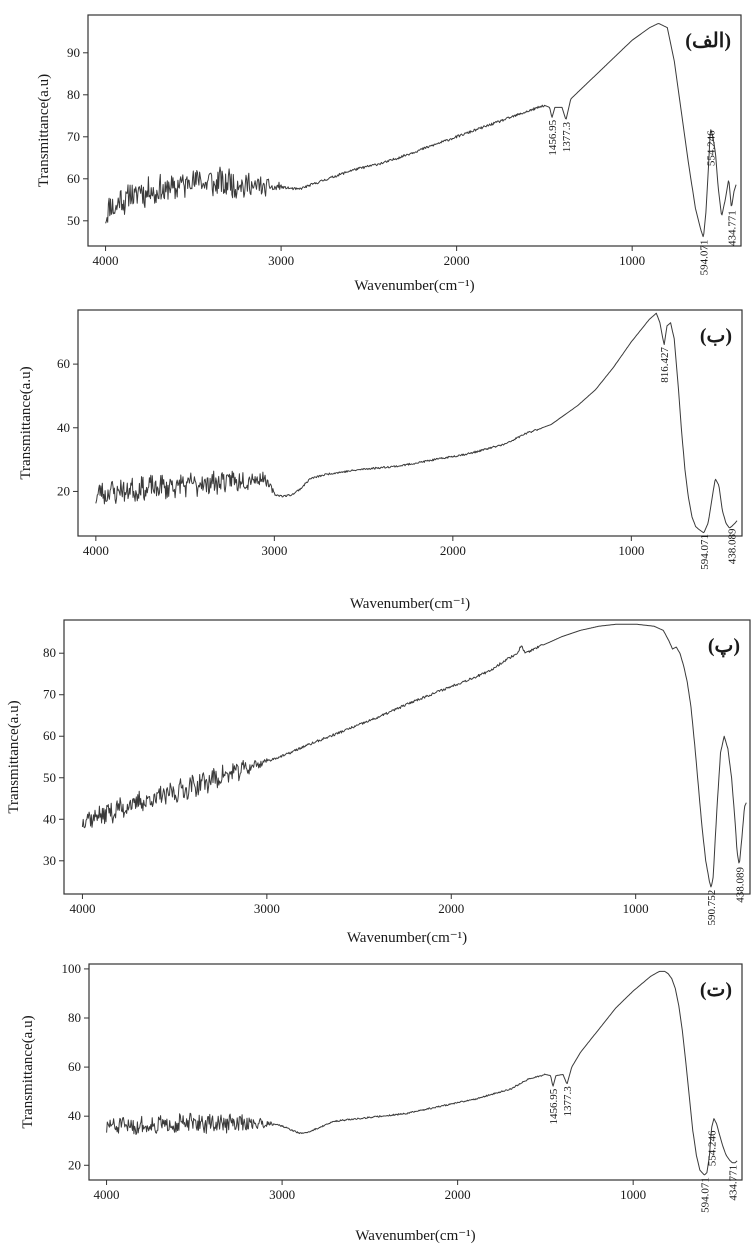 The height and width of the screenshot is (1248, 753). Describe the element at coordinates (708, 41) in the screenshot. I see `panel-label: (الف)` at that location.